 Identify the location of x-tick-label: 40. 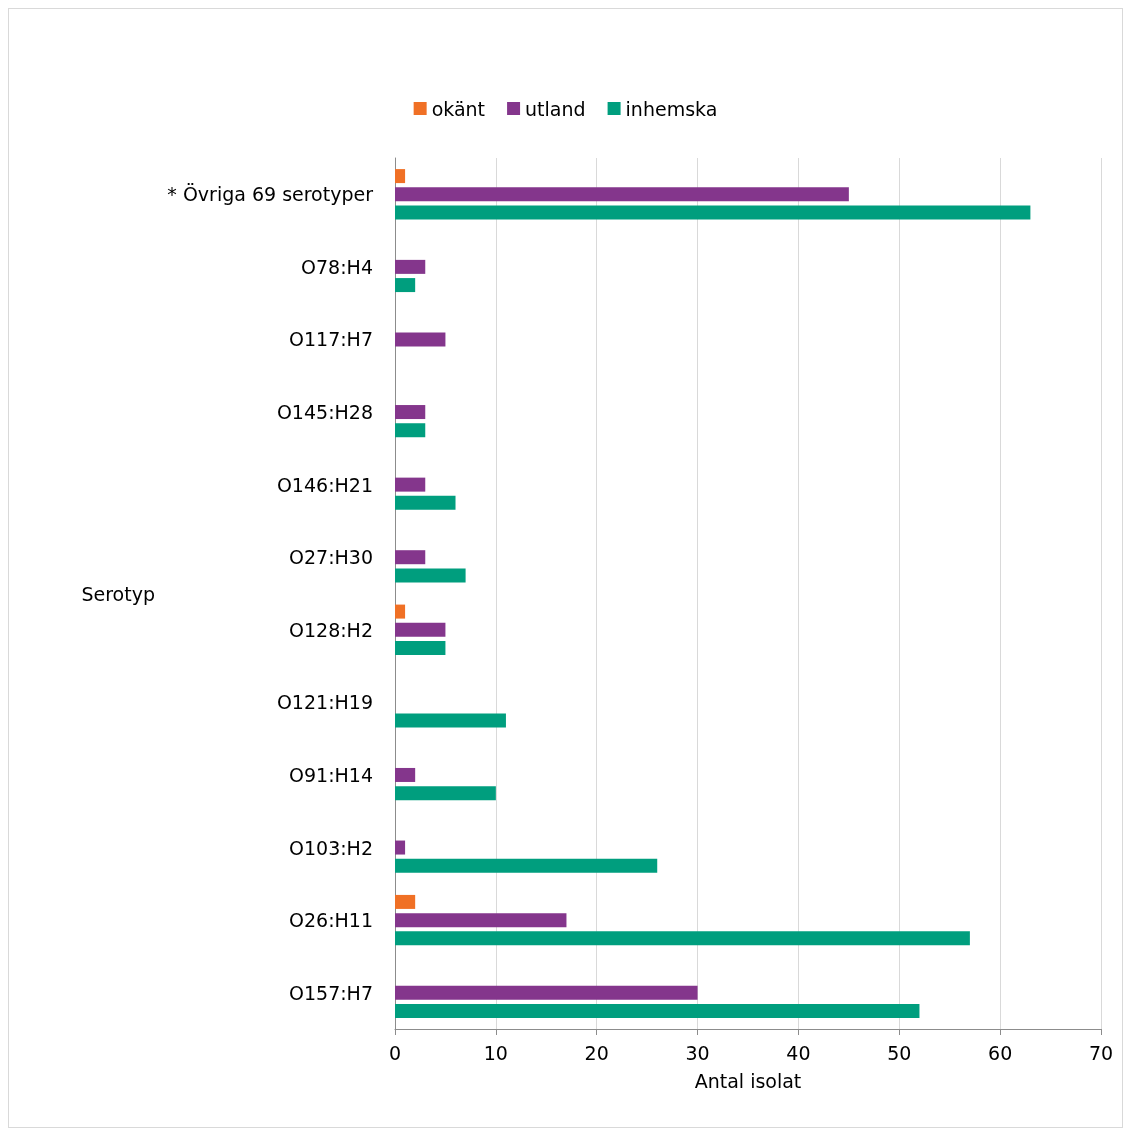
(798, 1052).